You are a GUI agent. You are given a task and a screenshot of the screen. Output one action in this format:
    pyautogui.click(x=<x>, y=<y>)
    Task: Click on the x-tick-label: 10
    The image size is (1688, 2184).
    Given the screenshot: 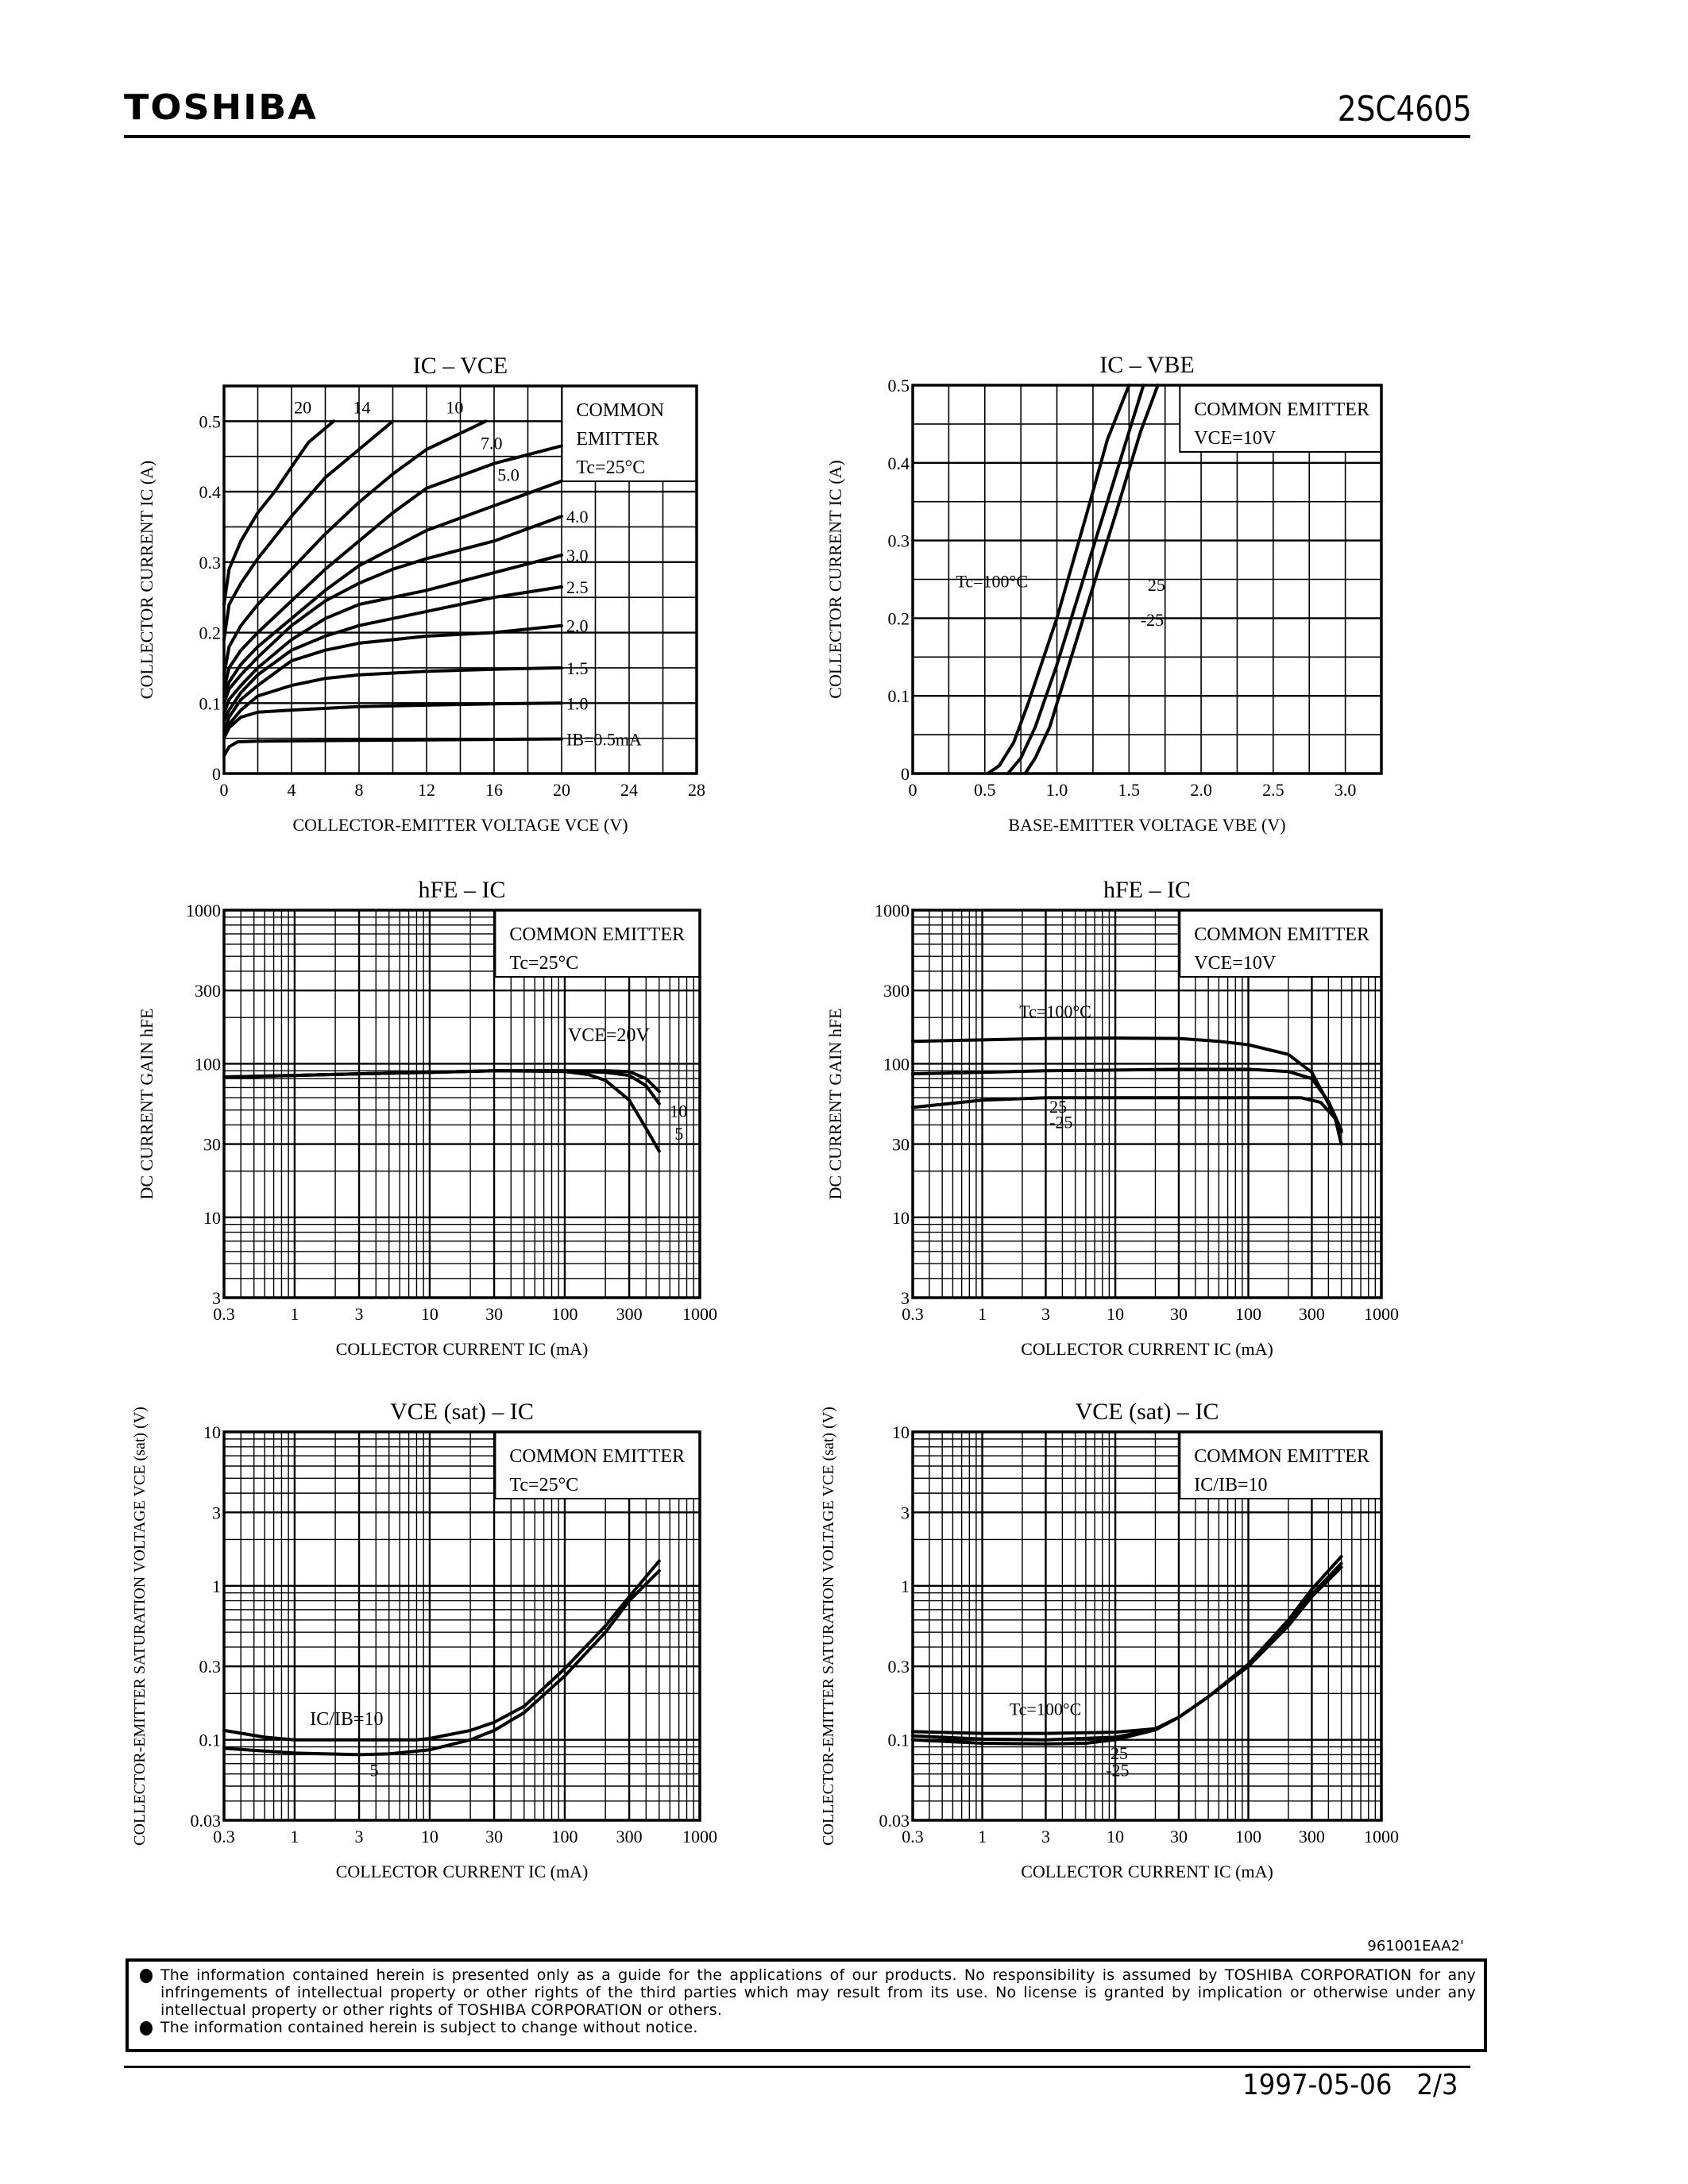 What is the action you would take?
    pyautogui.click(x=1115, y=1314)
    